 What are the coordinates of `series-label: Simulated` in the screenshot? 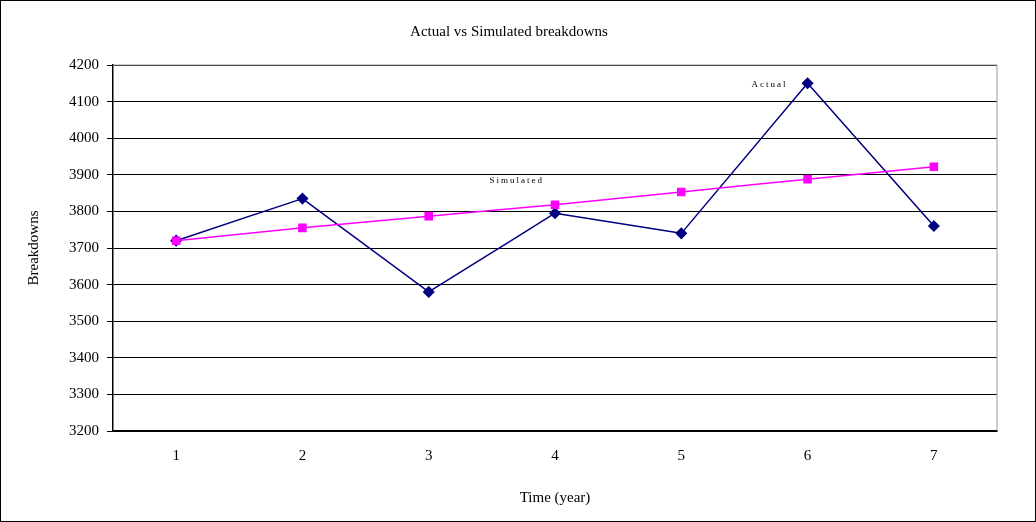 It's located at (517, 180).